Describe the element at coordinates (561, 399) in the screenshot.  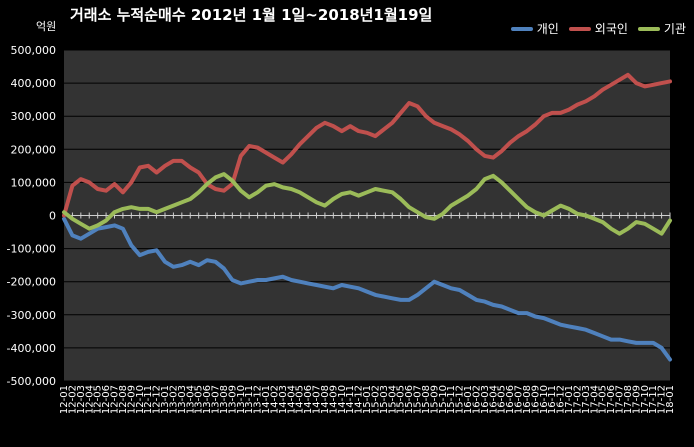
I see `x-tick-label: 16-12` at that location.